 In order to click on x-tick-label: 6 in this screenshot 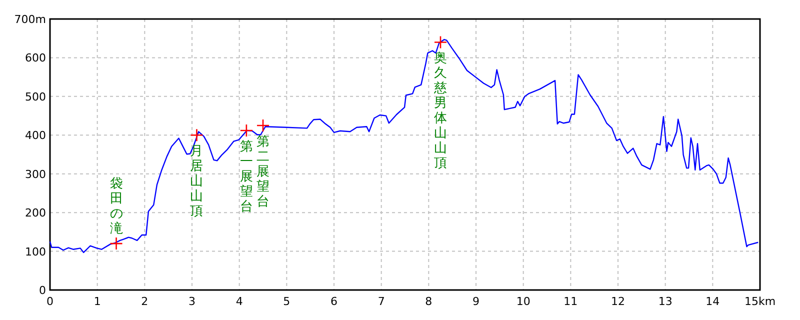, I will do `click(334, 301)`.